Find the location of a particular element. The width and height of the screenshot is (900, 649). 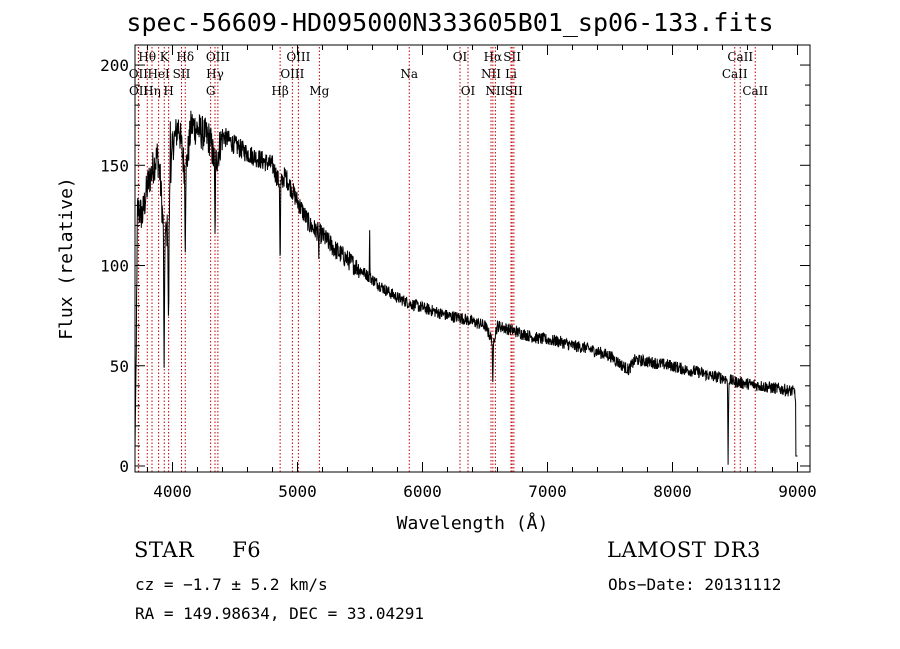

y-axis-label: Flux (relative) is located at coordinates (66, 258).